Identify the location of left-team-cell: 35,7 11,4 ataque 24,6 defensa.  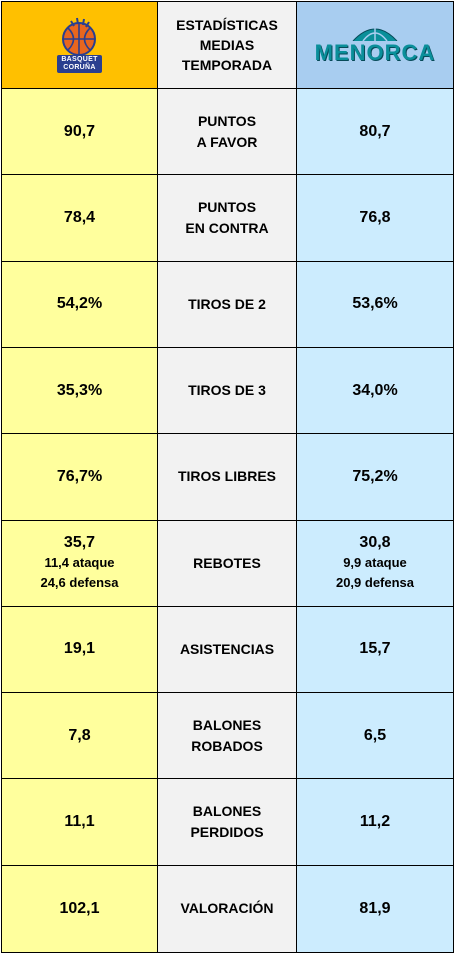
(80, 563).